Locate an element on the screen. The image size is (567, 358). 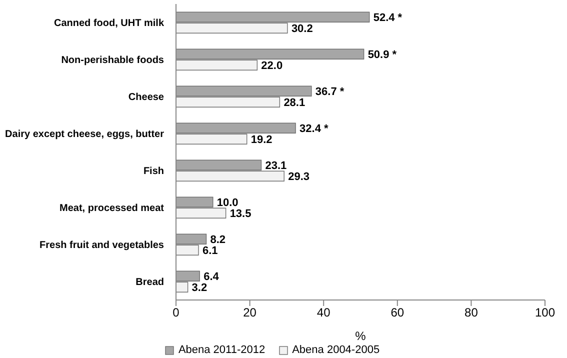
data-label: 6.1 is located at coordinates (210, 250).